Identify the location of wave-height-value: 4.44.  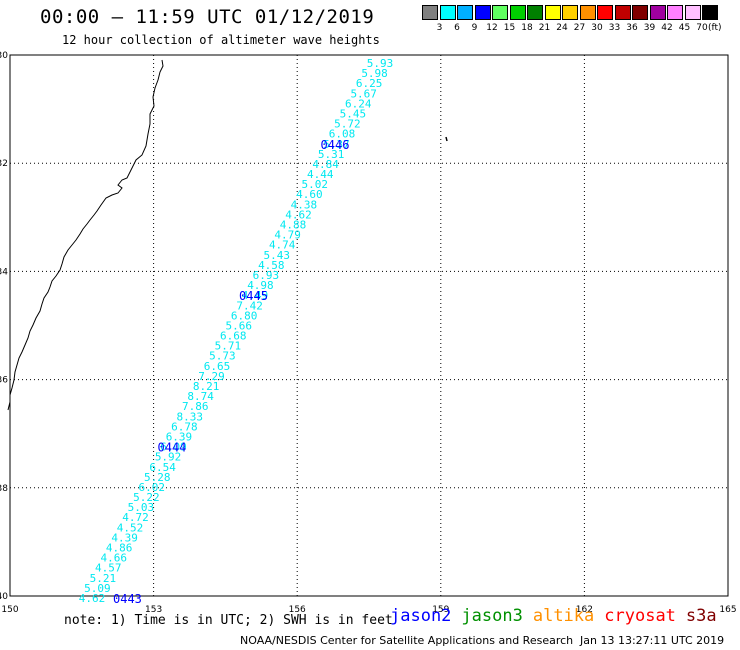
(320, 174).